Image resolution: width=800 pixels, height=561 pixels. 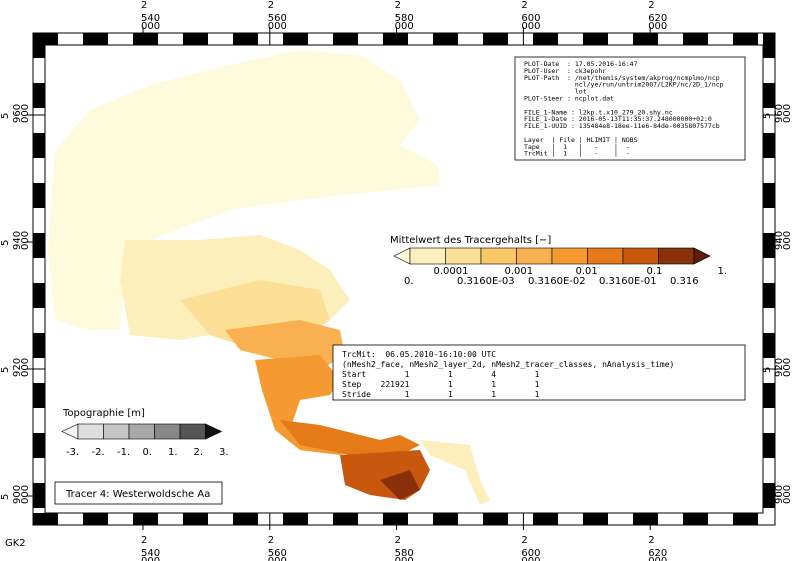 I want to click on caption: Tracer 4: Westerwoldsche Aa, so click(x=137, y=494).